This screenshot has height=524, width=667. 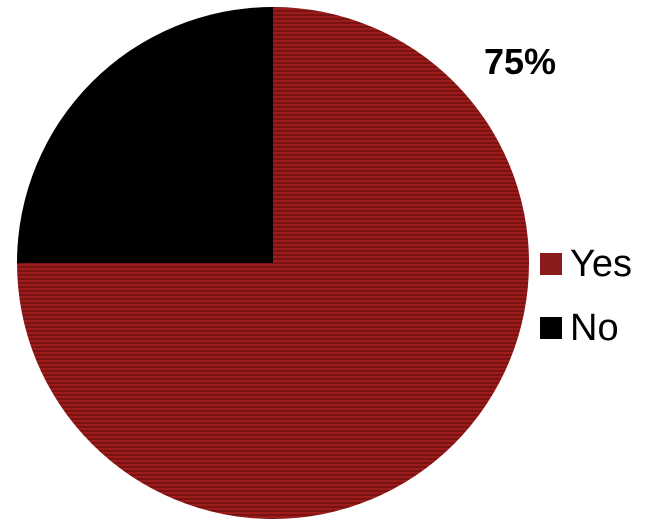 I want to click on legend-swatch-no, so click(x=551, y=328).